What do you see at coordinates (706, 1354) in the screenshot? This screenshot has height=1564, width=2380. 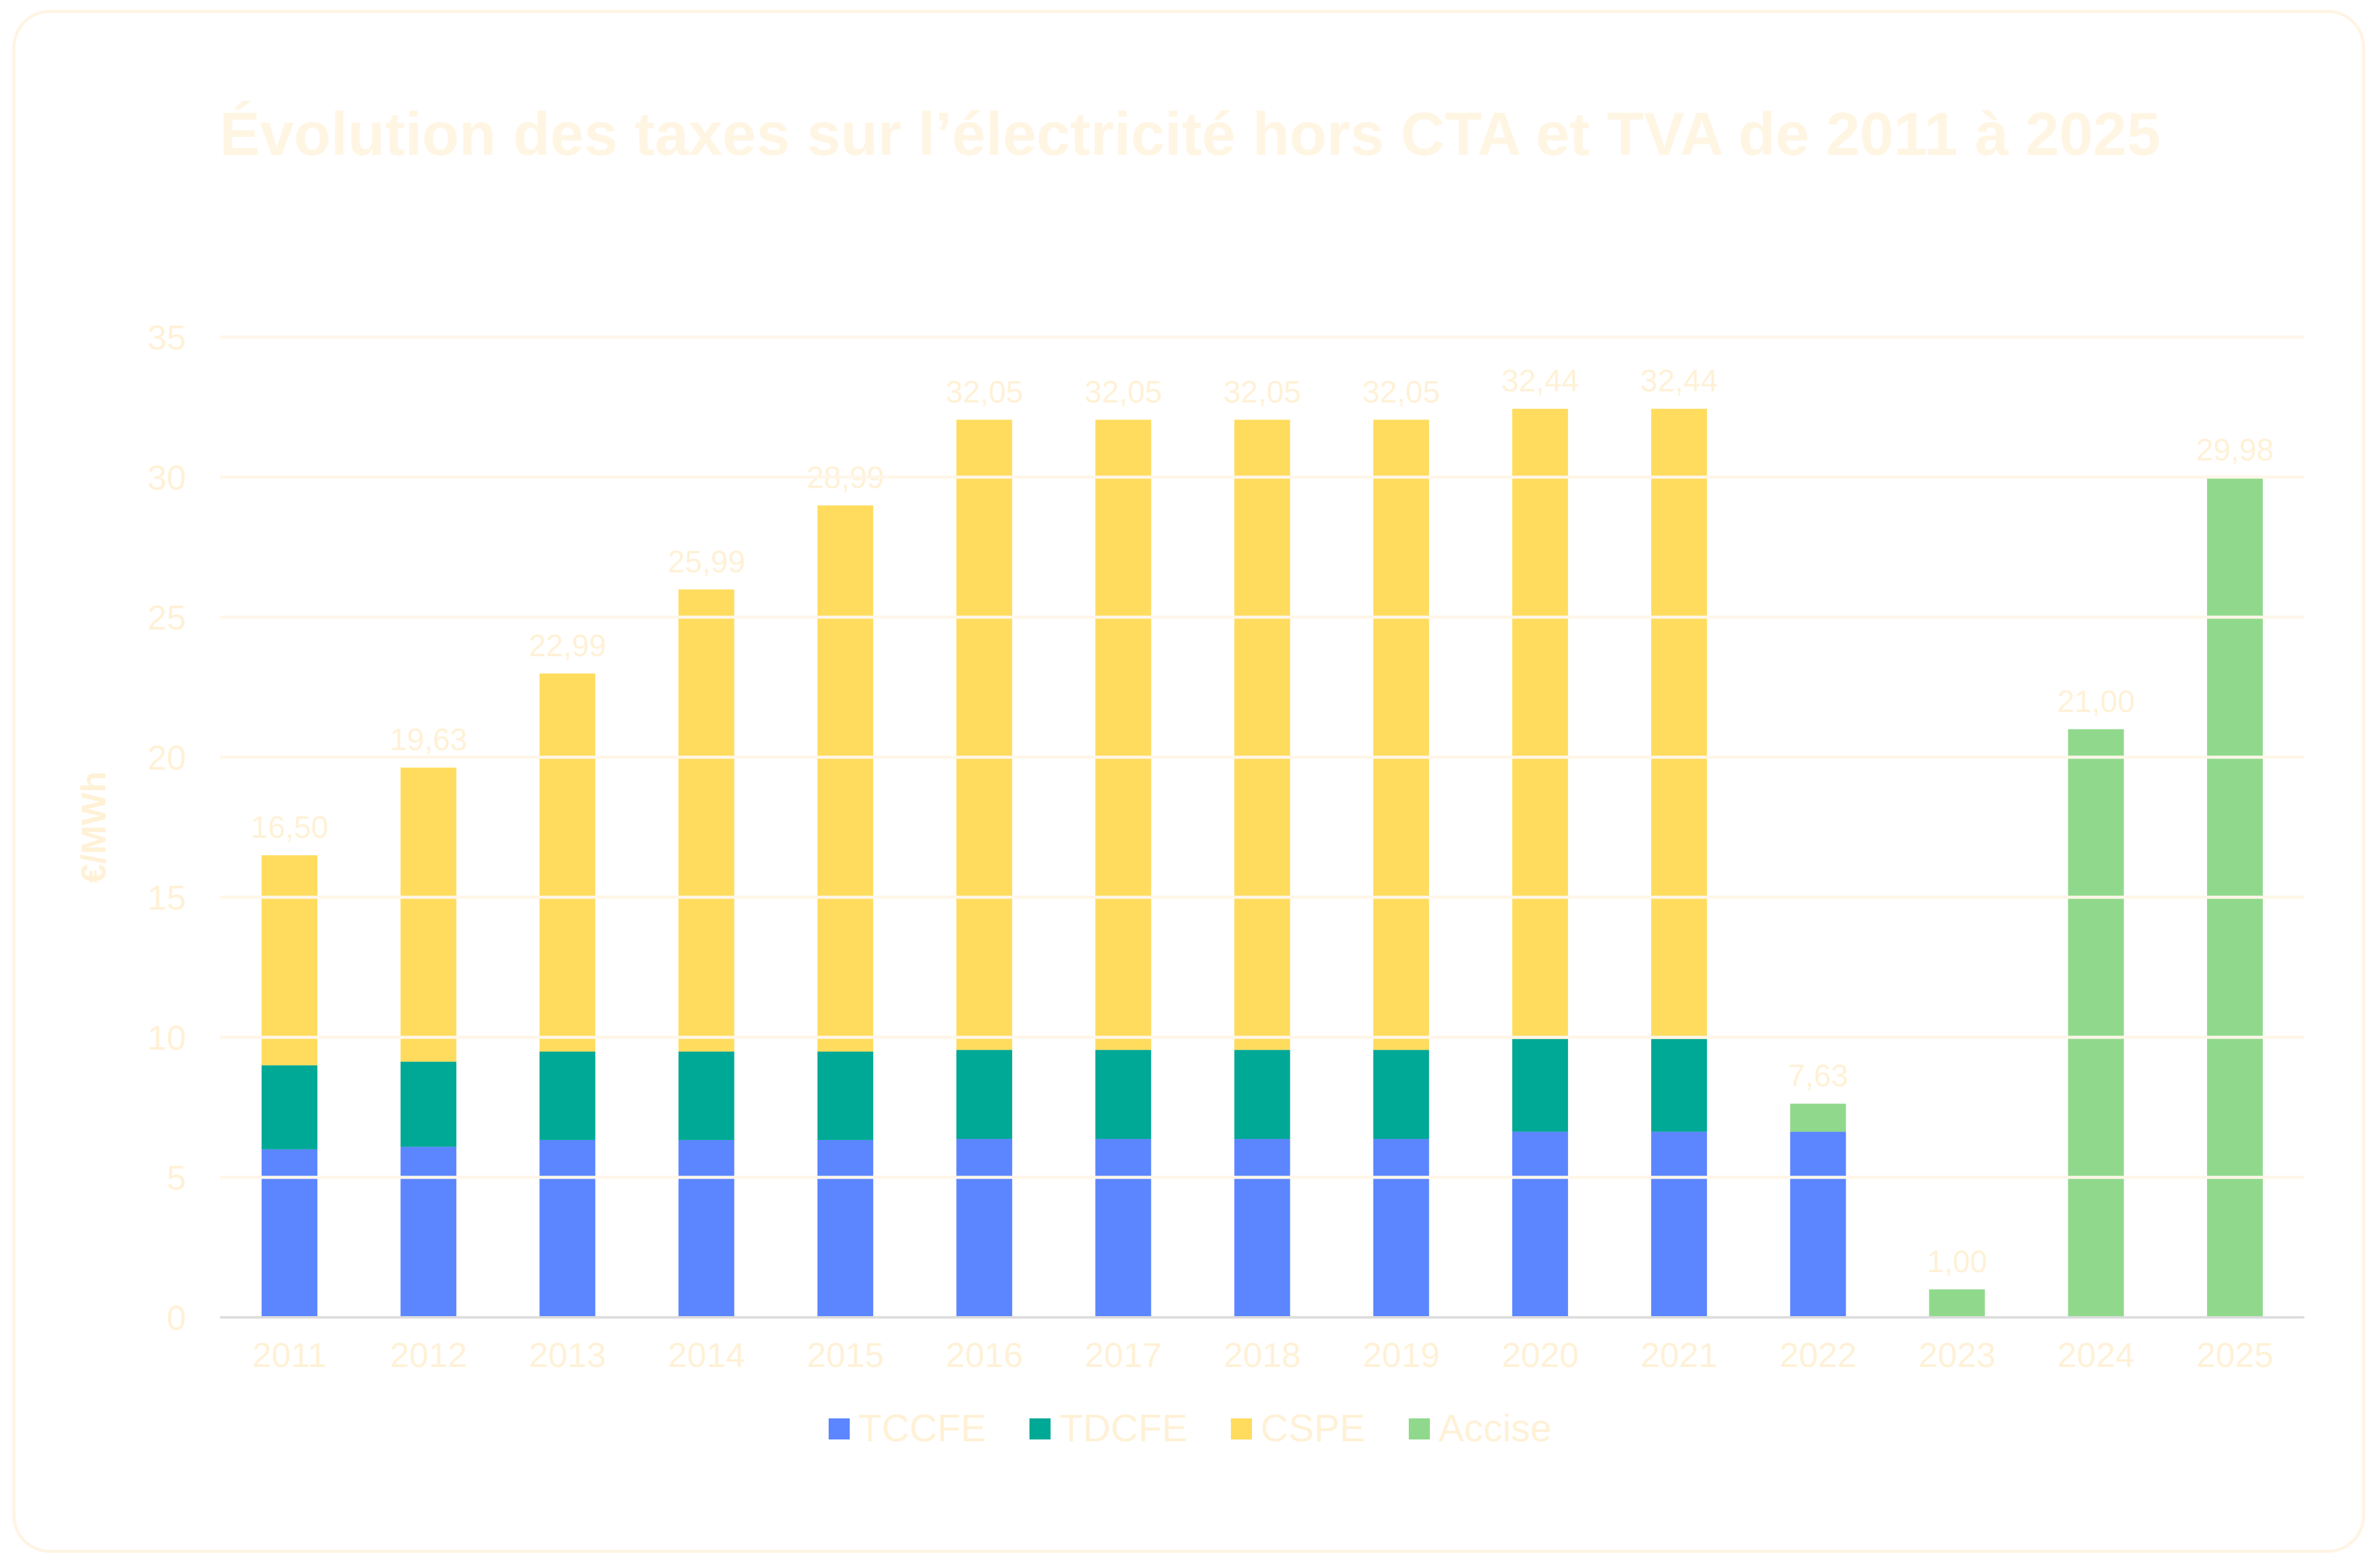 I see `x-tick-label: 2014` at bounding box center [706, 1354].